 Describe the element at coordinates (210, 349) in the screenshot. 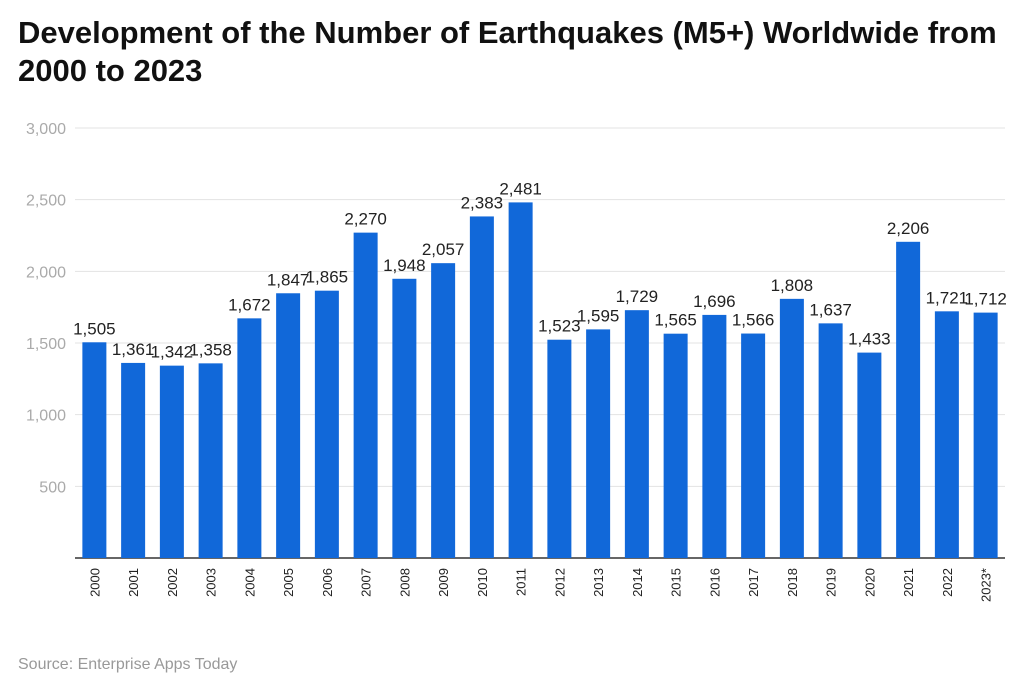

I see `data-label: 1,358` at that location.